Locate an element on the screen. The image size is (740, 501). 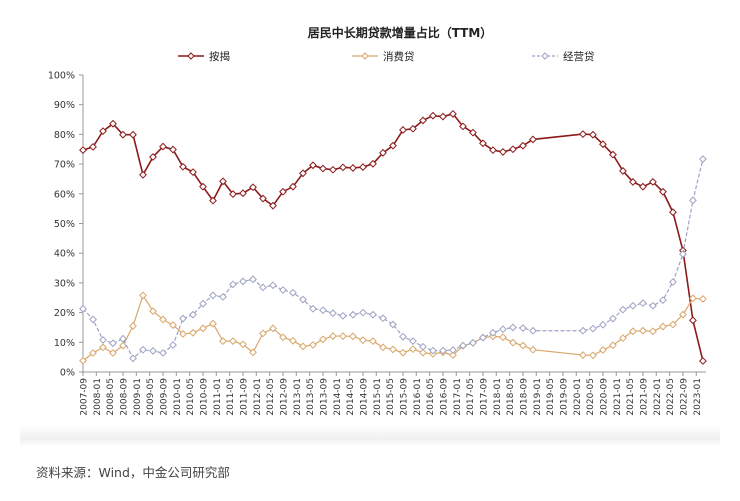
x-tick-label: 2019-01 is located at coordinates (538, 397).